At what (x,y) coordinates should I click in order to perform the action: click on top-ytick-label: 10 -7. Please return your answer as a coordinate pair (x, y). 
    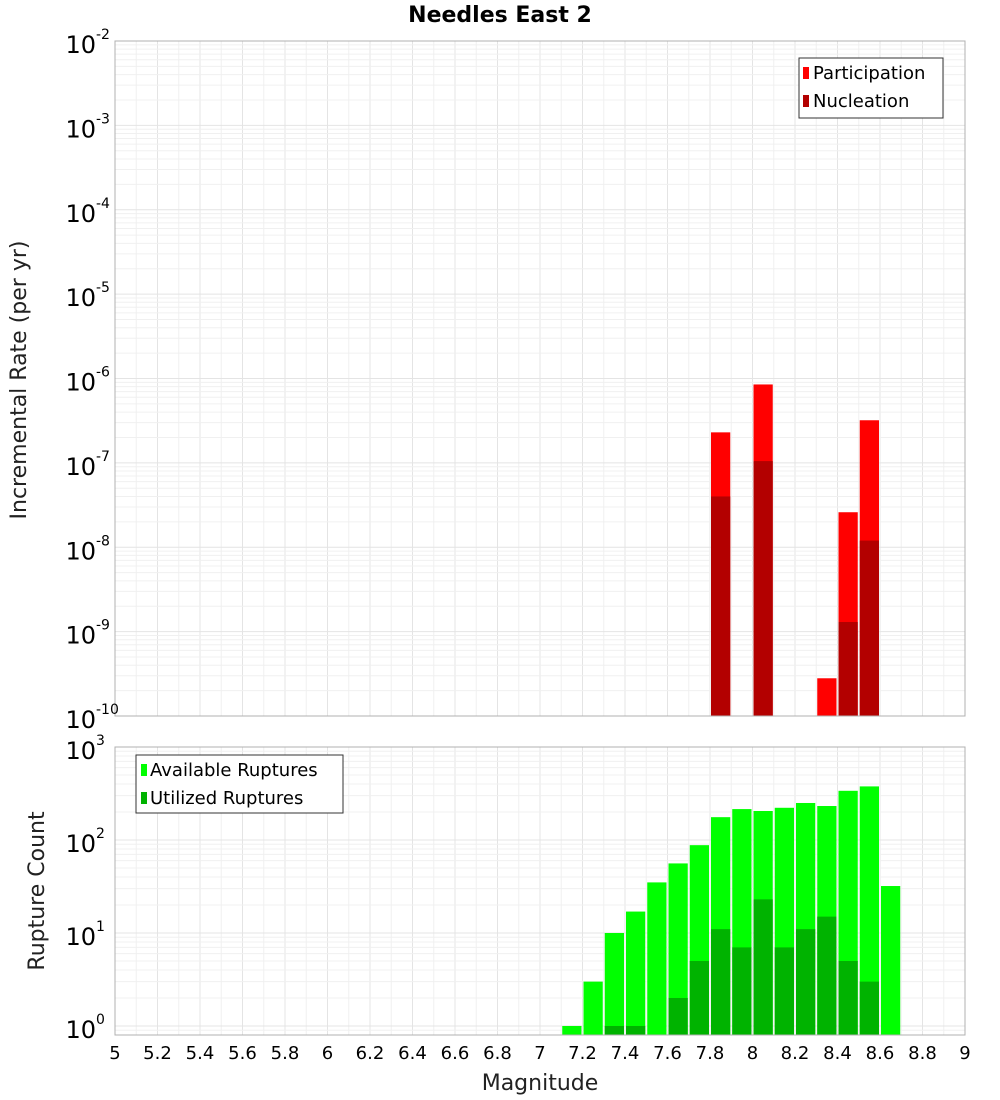
    Looking at the image, I should click on (87, 465).